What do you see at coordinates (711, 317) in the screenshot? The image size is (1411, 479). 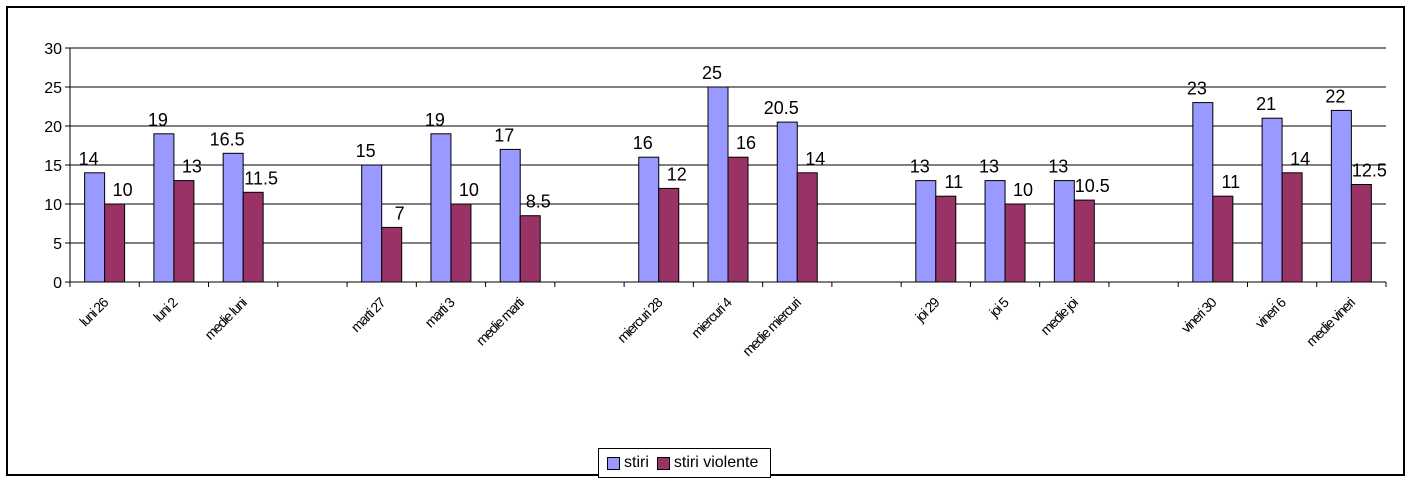 I see `category-label: miercuri 4` at bounding box center [711, 317].